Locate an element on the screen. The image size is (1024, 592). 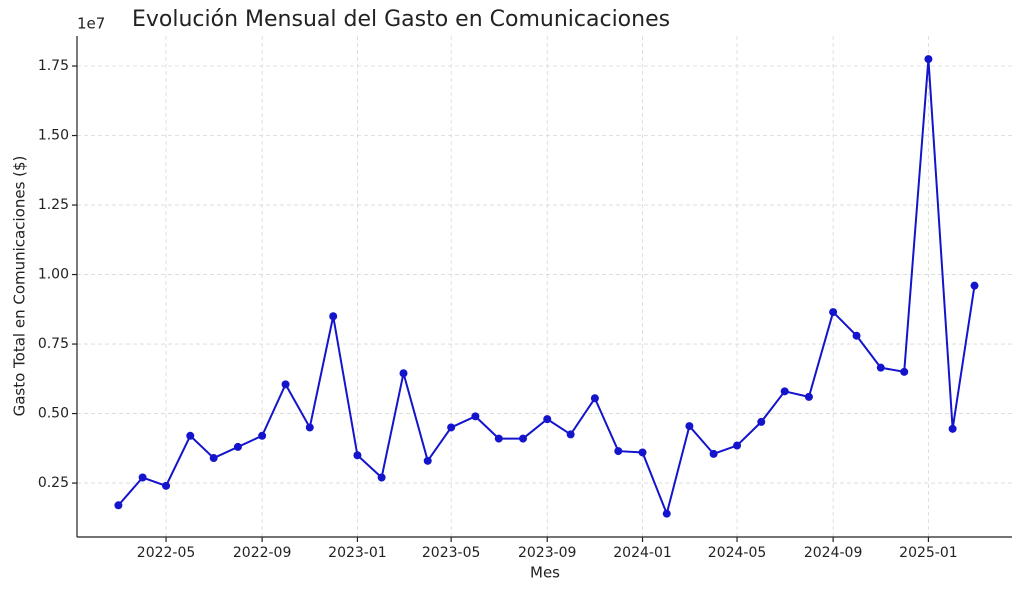
x-axis-label: Mes is located at coordinates (545, 573).